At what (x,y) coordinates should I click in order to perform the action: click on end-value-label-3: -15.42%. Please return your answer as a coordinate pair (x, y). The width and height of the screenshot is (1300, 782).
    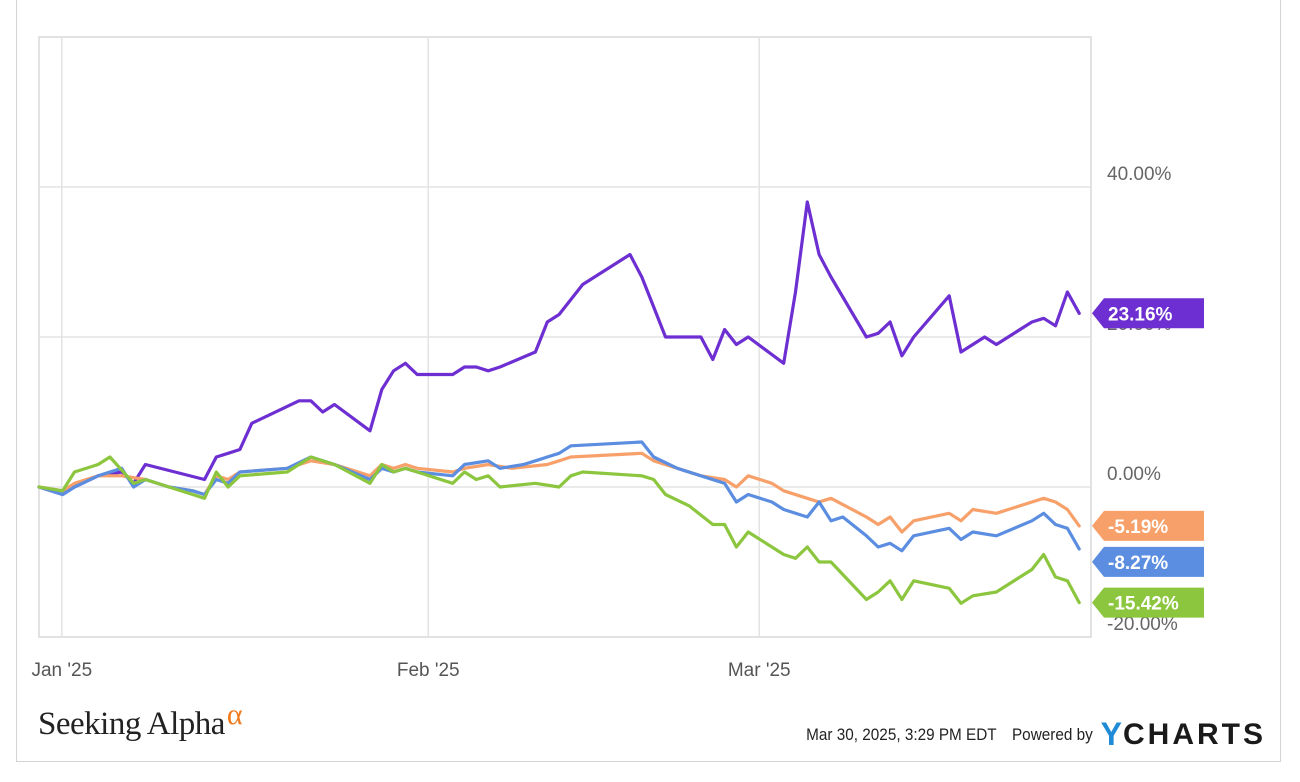
    Looking at the image, I should click on (1148, 602).